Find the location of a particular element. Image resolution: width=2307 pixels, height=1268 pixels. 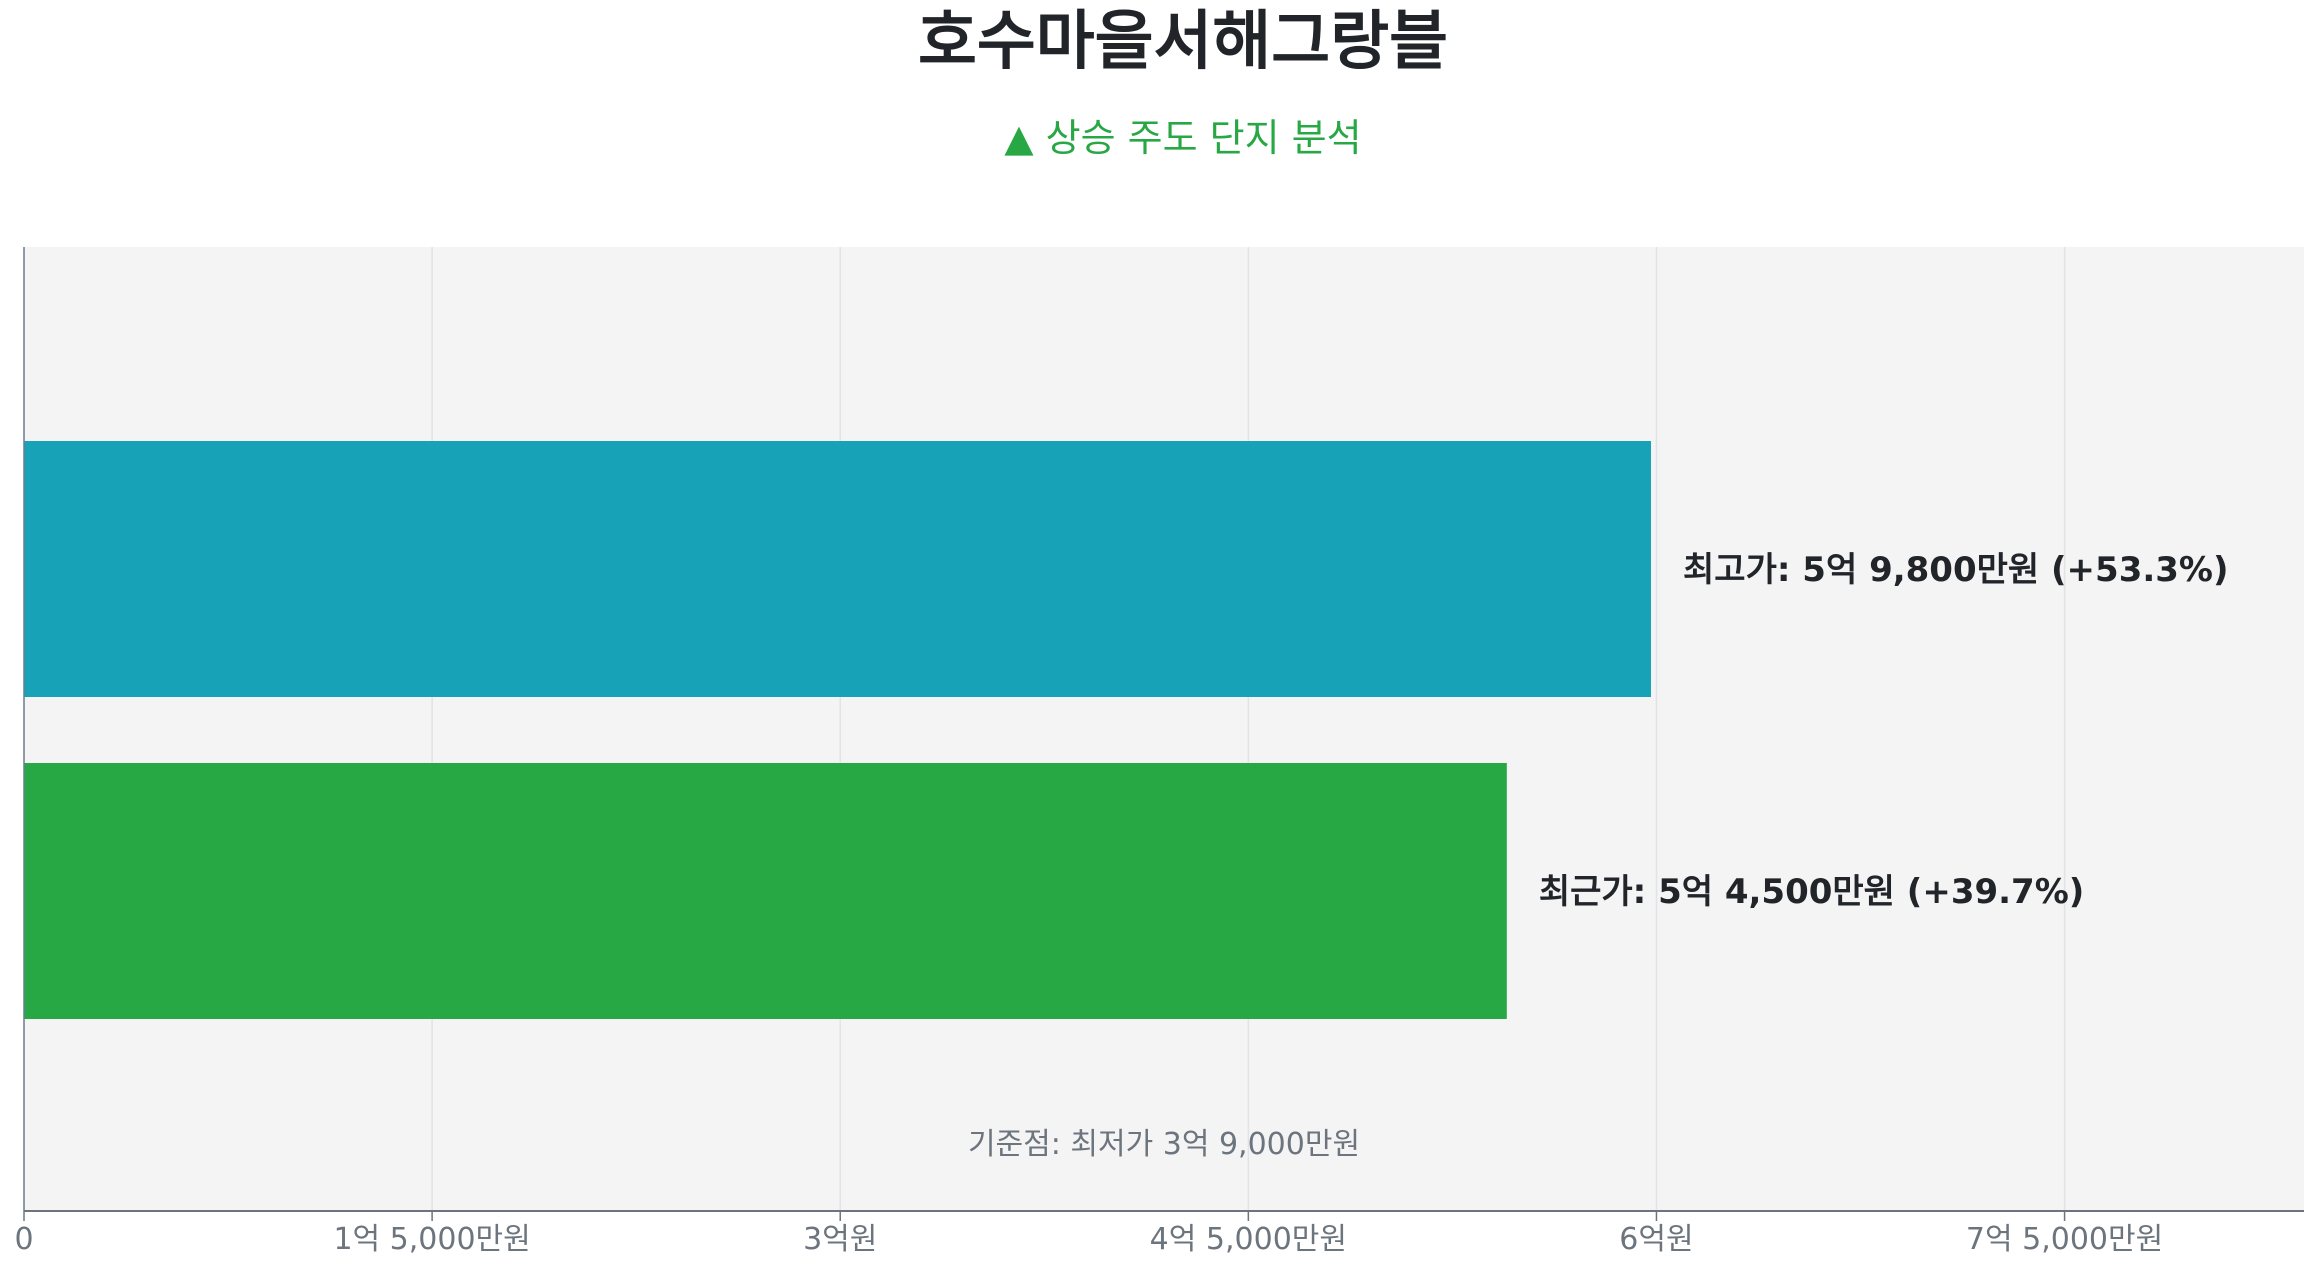

x-tick-label: 1억 5,000만원 is located at coordinates (431, 1239).